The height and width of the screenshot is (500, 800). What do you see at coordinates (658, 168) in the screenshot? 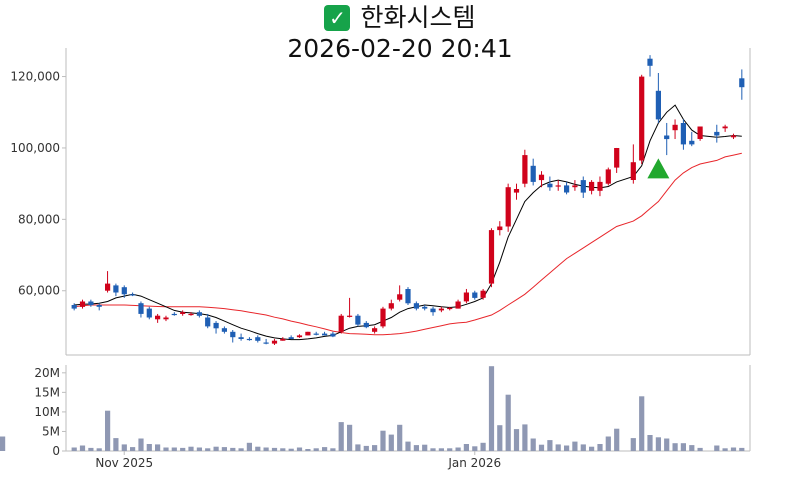
I see `buy-signal-marker` at bounding box center [658, 168].